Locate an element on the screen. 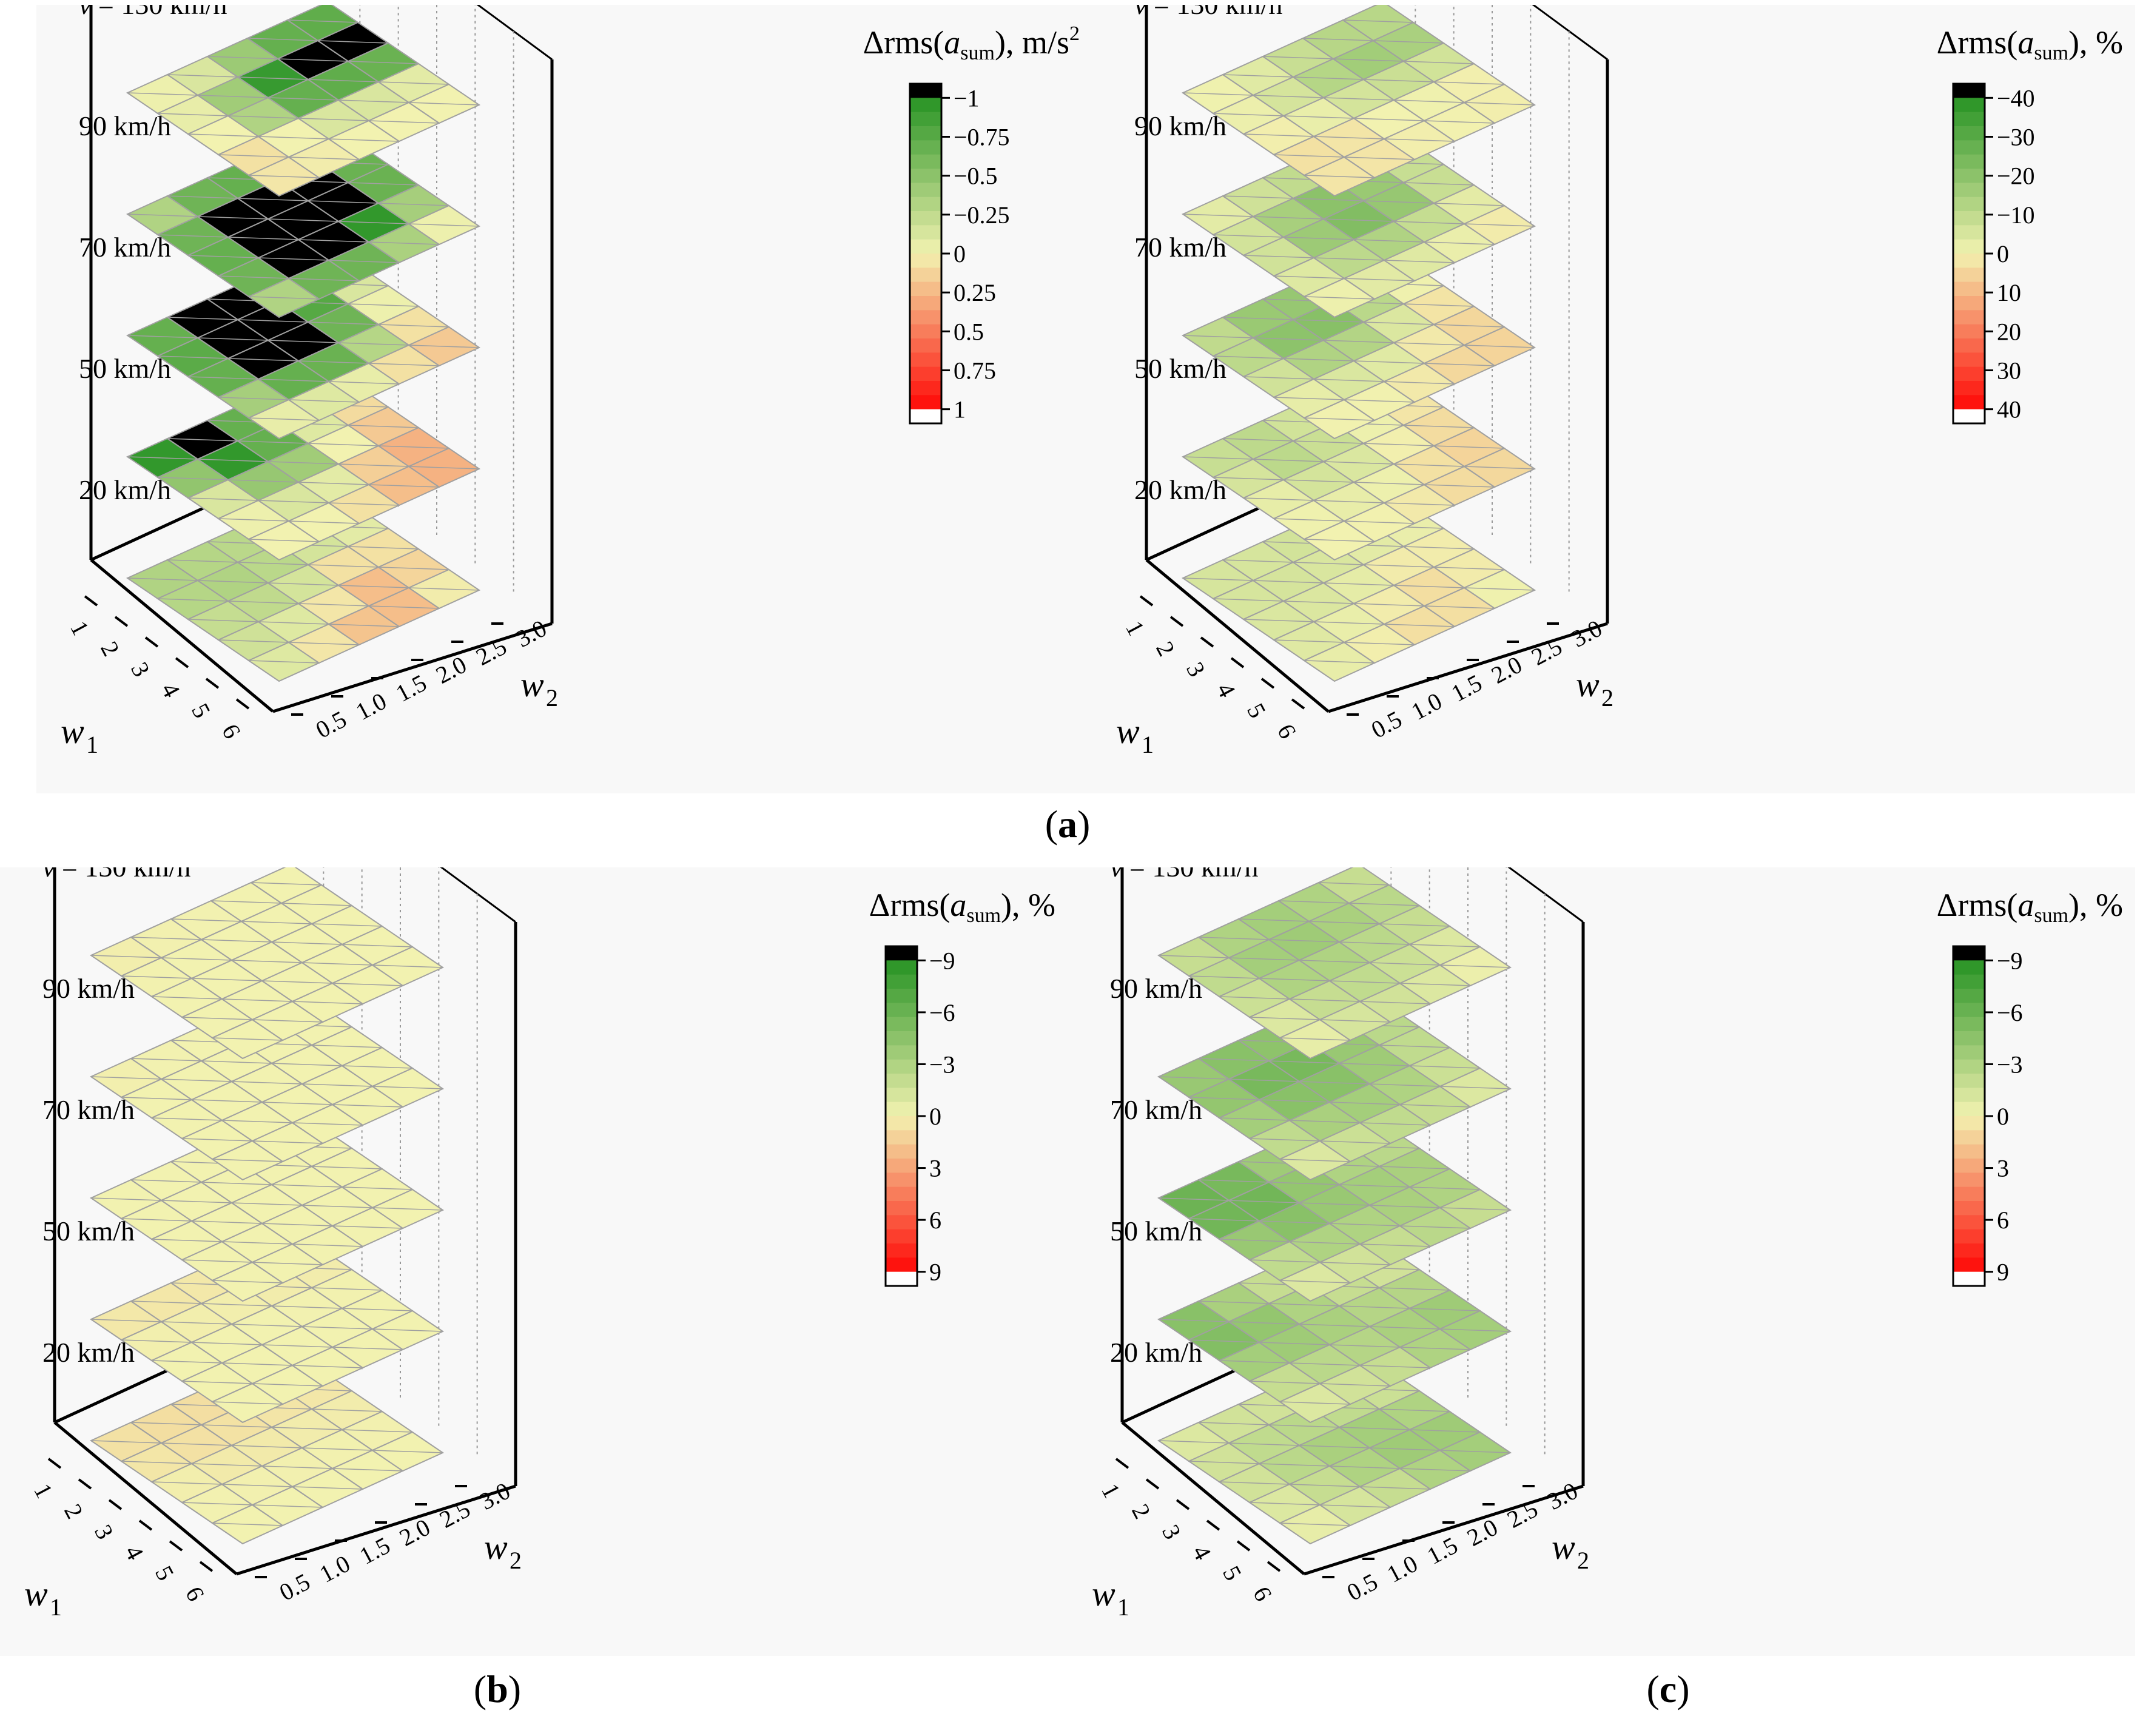 This screenshot has height=1736, width=2140. chart-title: Δrms(asum), % is located at coordinates (2030, 907).